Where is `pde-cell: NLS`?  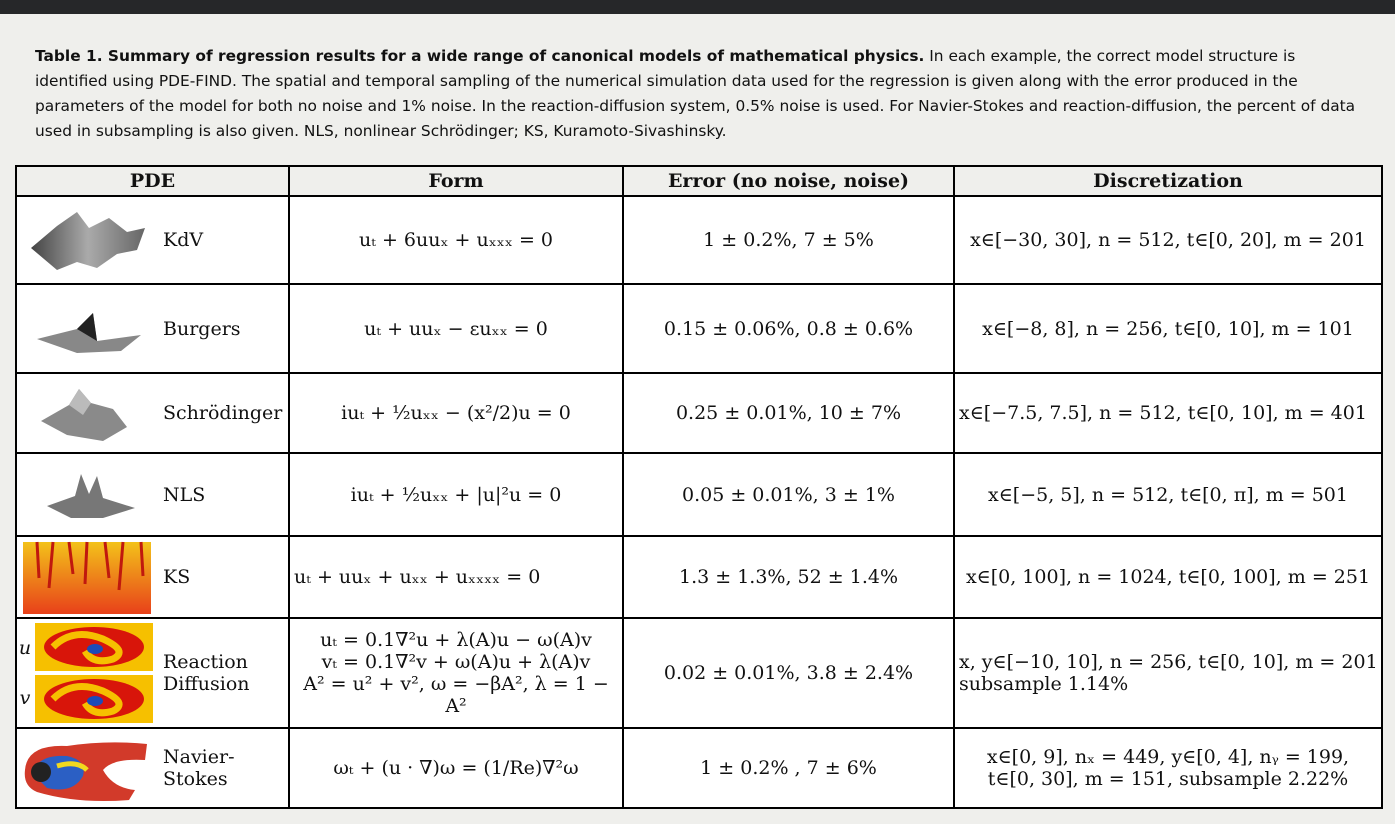
pde-cell: NLS is located at coordinates (152, 494).